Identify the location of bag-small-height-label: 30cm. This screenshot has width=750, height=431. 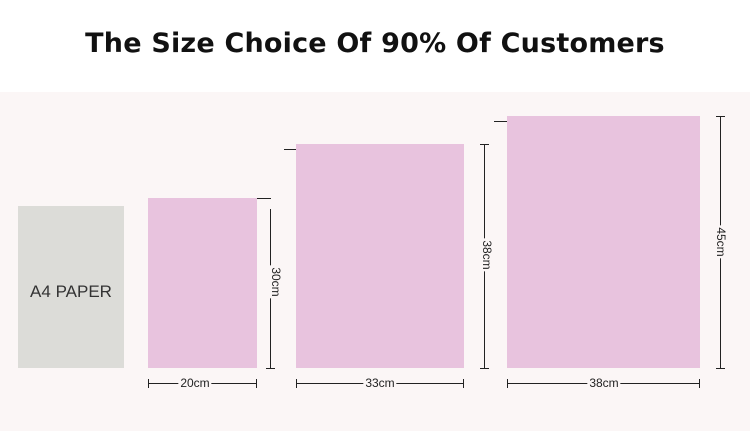
(276, 282).